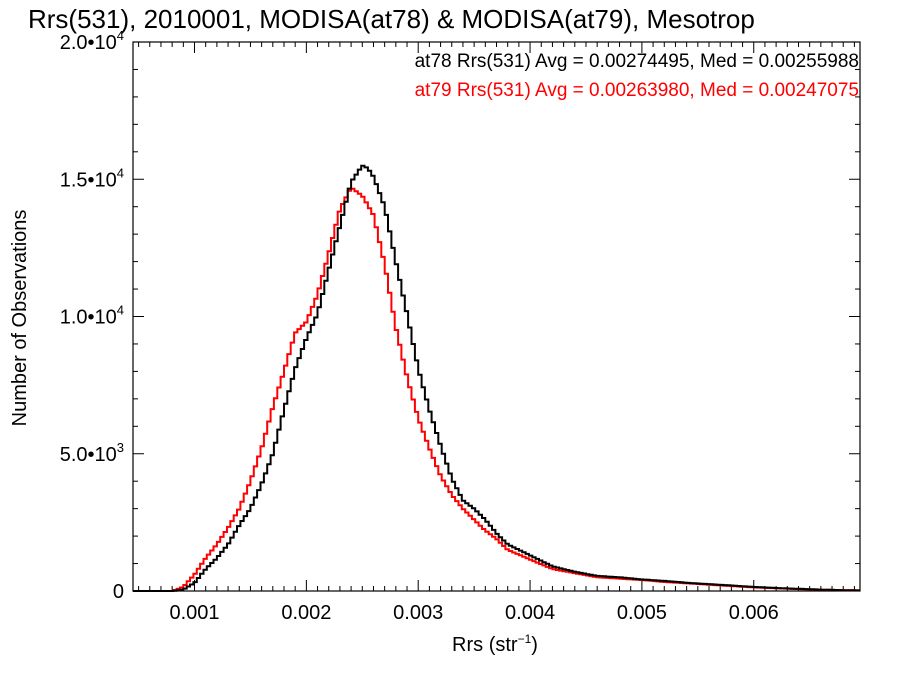 Image resolution: width=900 pixels, height=675 pixels. What do you see at coordinates (495, 644) in the screenshot?
I see `x-axis-label: Rrs (str−1)` at bounding box center [495, 644].